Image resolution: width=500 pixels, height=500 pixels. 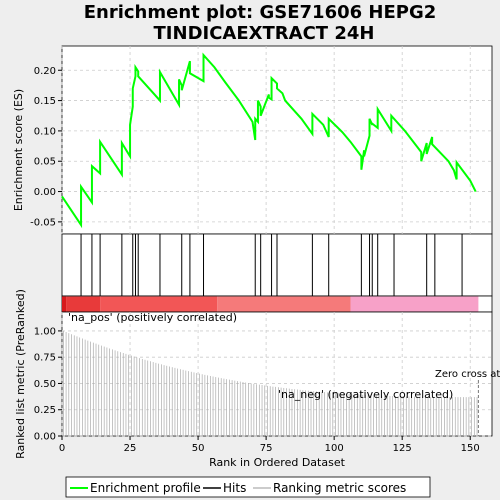 What do you see at coordinates (271, 265) in the screenshot?
I see `hit-markers` at bounding box center [271, 265].